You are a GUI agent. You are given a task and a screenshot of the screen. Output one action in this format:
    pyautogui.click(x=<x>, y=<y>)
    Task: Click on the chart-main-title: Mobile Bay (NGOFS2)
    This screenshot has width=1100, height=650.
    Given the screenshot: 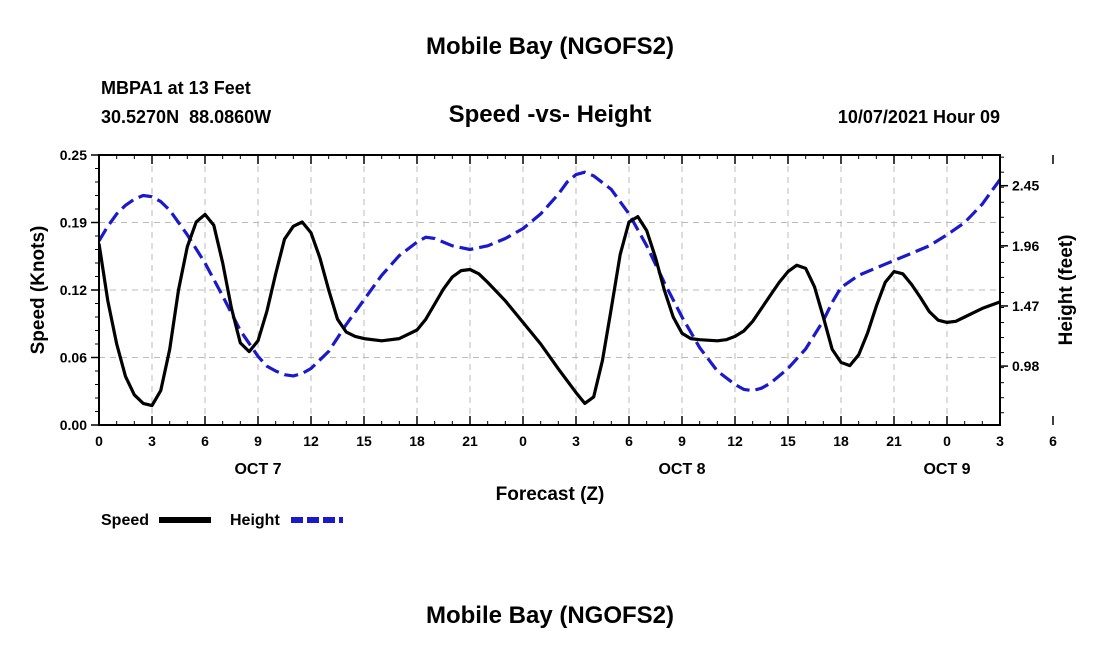 What is the action you would take?
    pyautogui.click(x=550, y=46)
    